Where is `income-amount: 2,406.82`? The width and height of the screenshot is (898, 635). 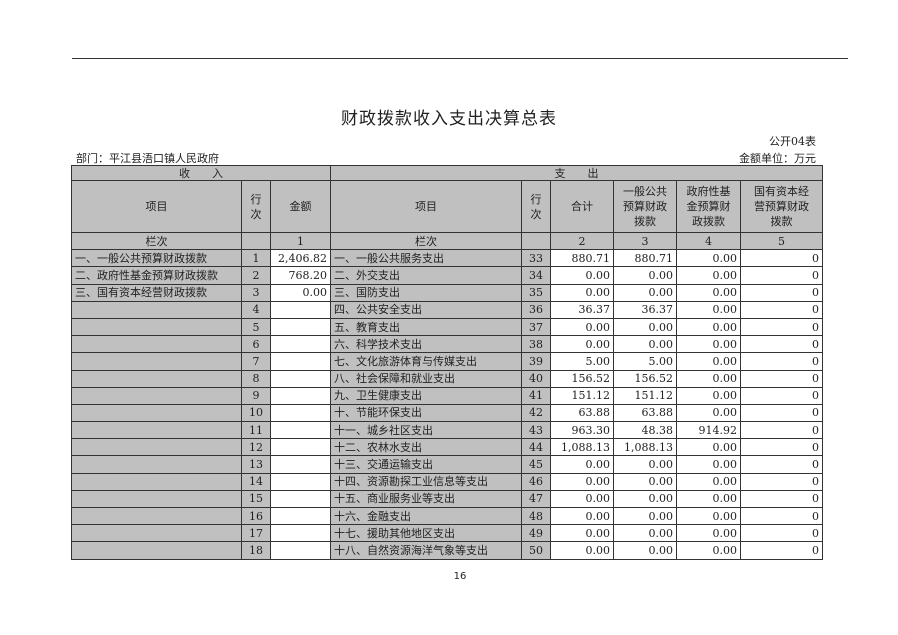
income-amount: 2,406.82 is located at coordinates (300, 258).